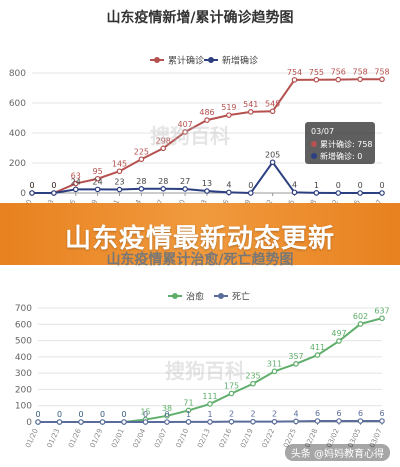 This screenshot has width=400, height=467. Describe the element at coordinates (199, 239) in the screenshot. I see `headline-text: 山东疫情最新动态更新` at that location.